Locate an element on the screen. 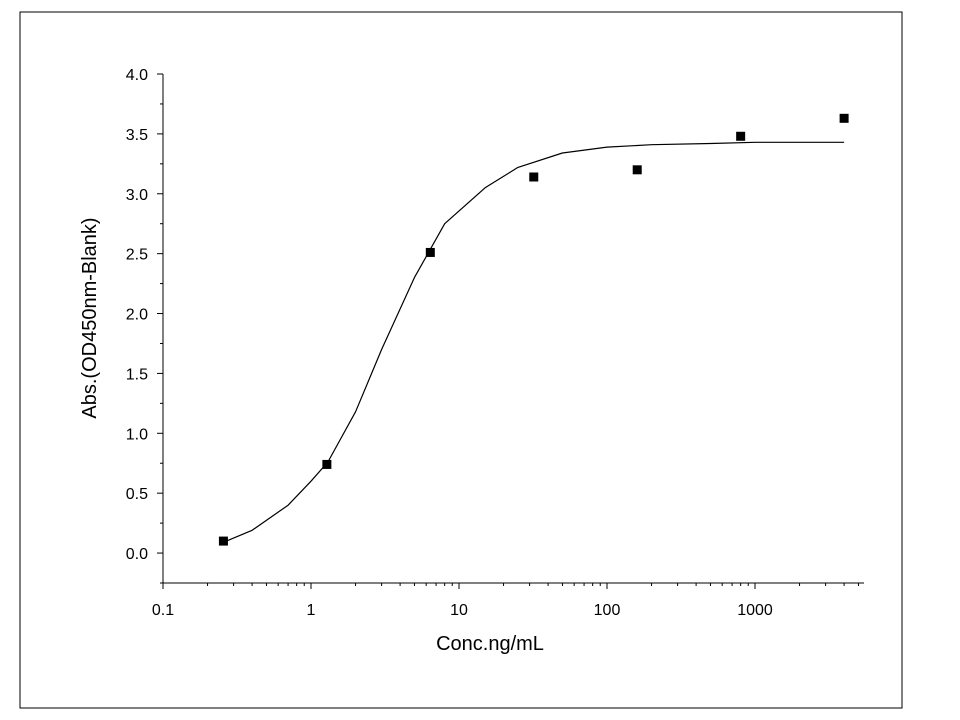 The height and width of the screenshot is (720, 960). x-tick-label: 1 is located at coordinates (311, 610).